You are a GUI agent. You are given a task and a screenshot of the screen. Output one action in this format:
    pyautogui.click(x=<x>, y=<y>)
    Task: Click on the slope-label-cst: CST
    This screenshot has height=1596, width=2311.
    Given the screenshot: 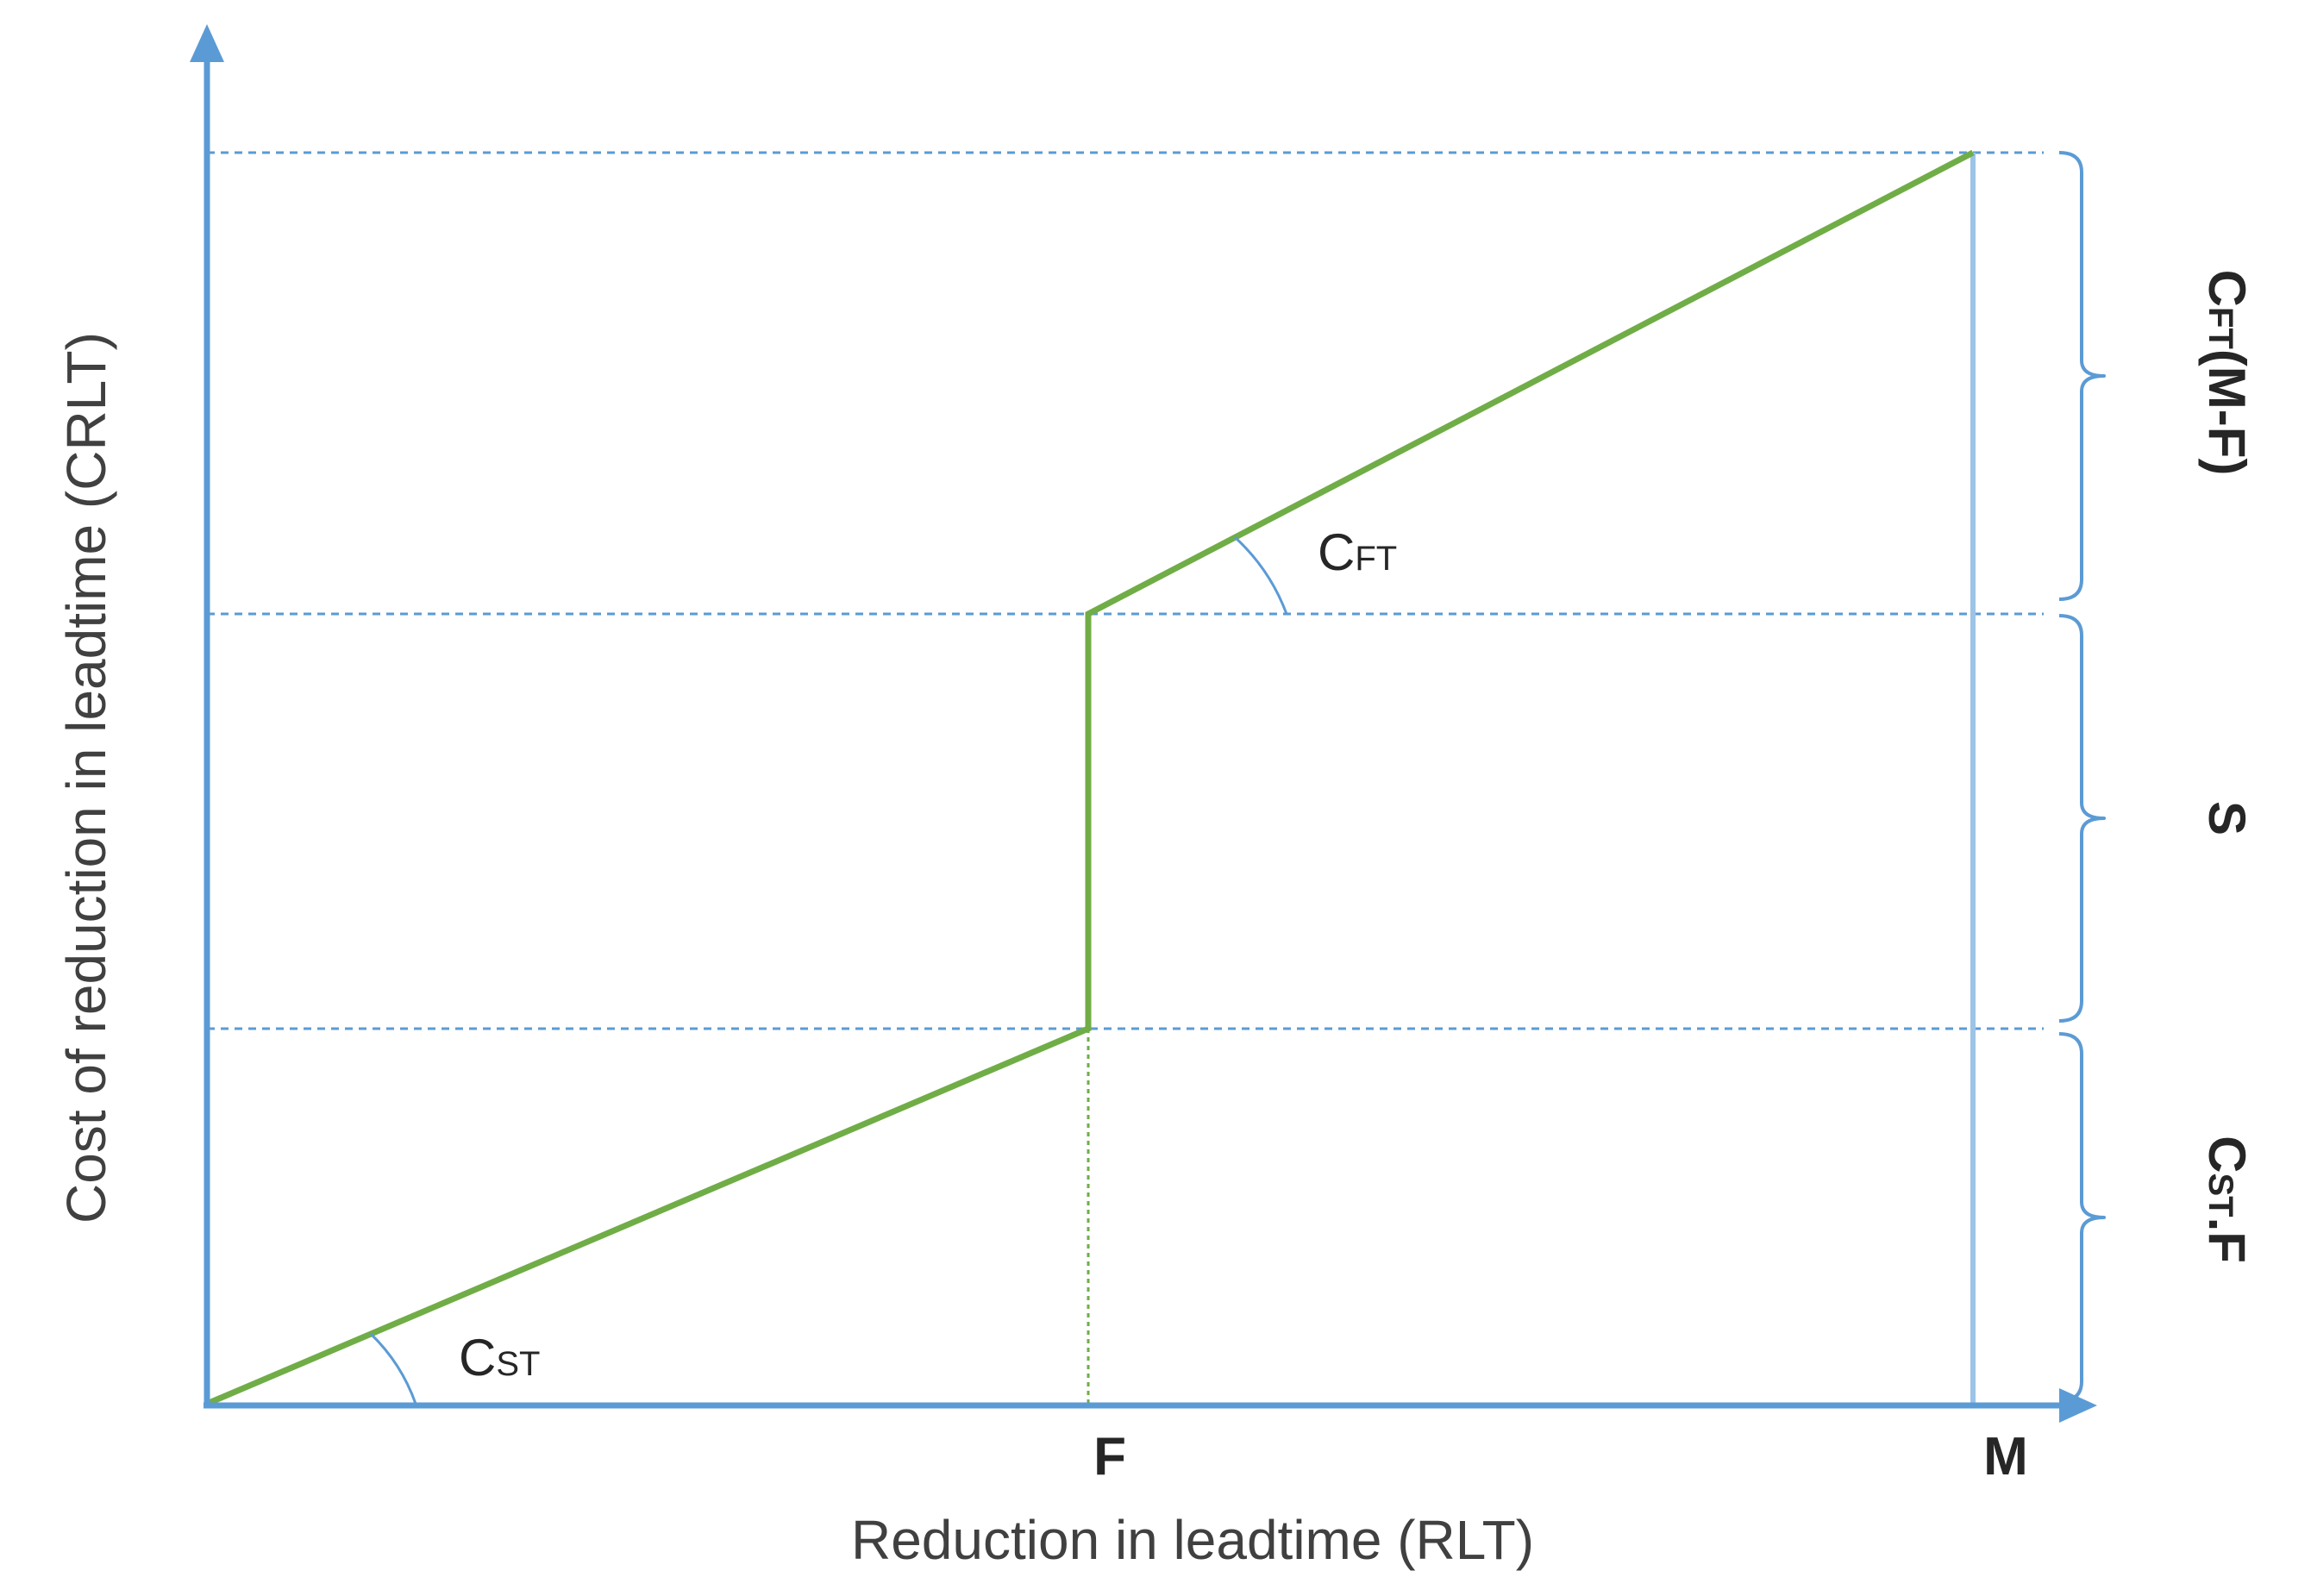 What is the action you would take?
    pyautogui.click(x=499, y=1357)
    